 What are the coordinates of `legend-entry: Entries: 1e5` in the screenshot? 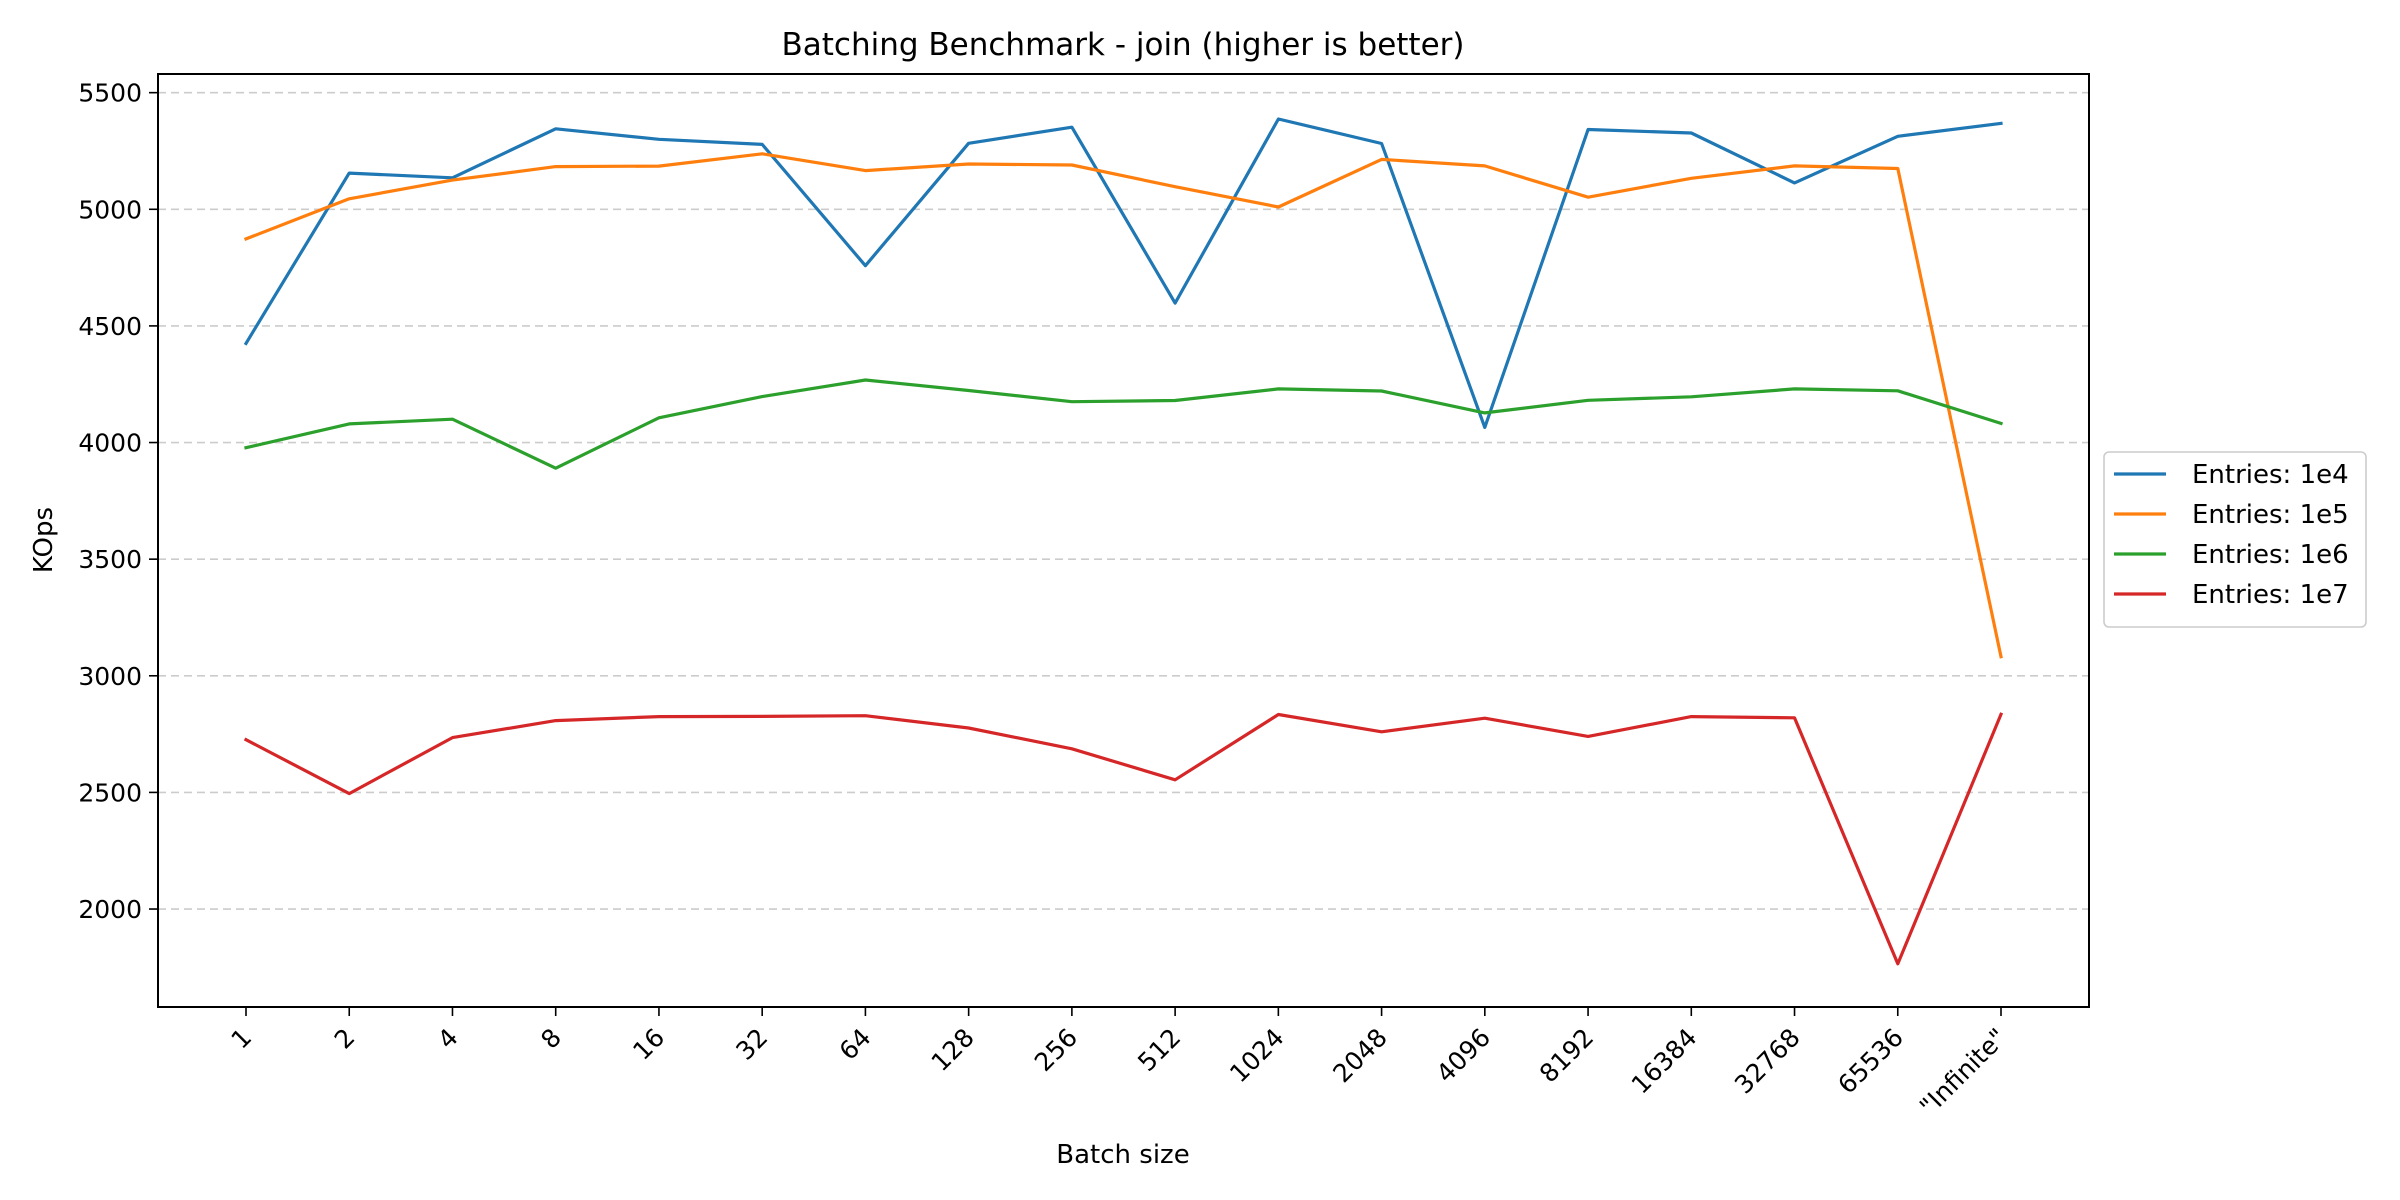 It's located at (2270, 515).